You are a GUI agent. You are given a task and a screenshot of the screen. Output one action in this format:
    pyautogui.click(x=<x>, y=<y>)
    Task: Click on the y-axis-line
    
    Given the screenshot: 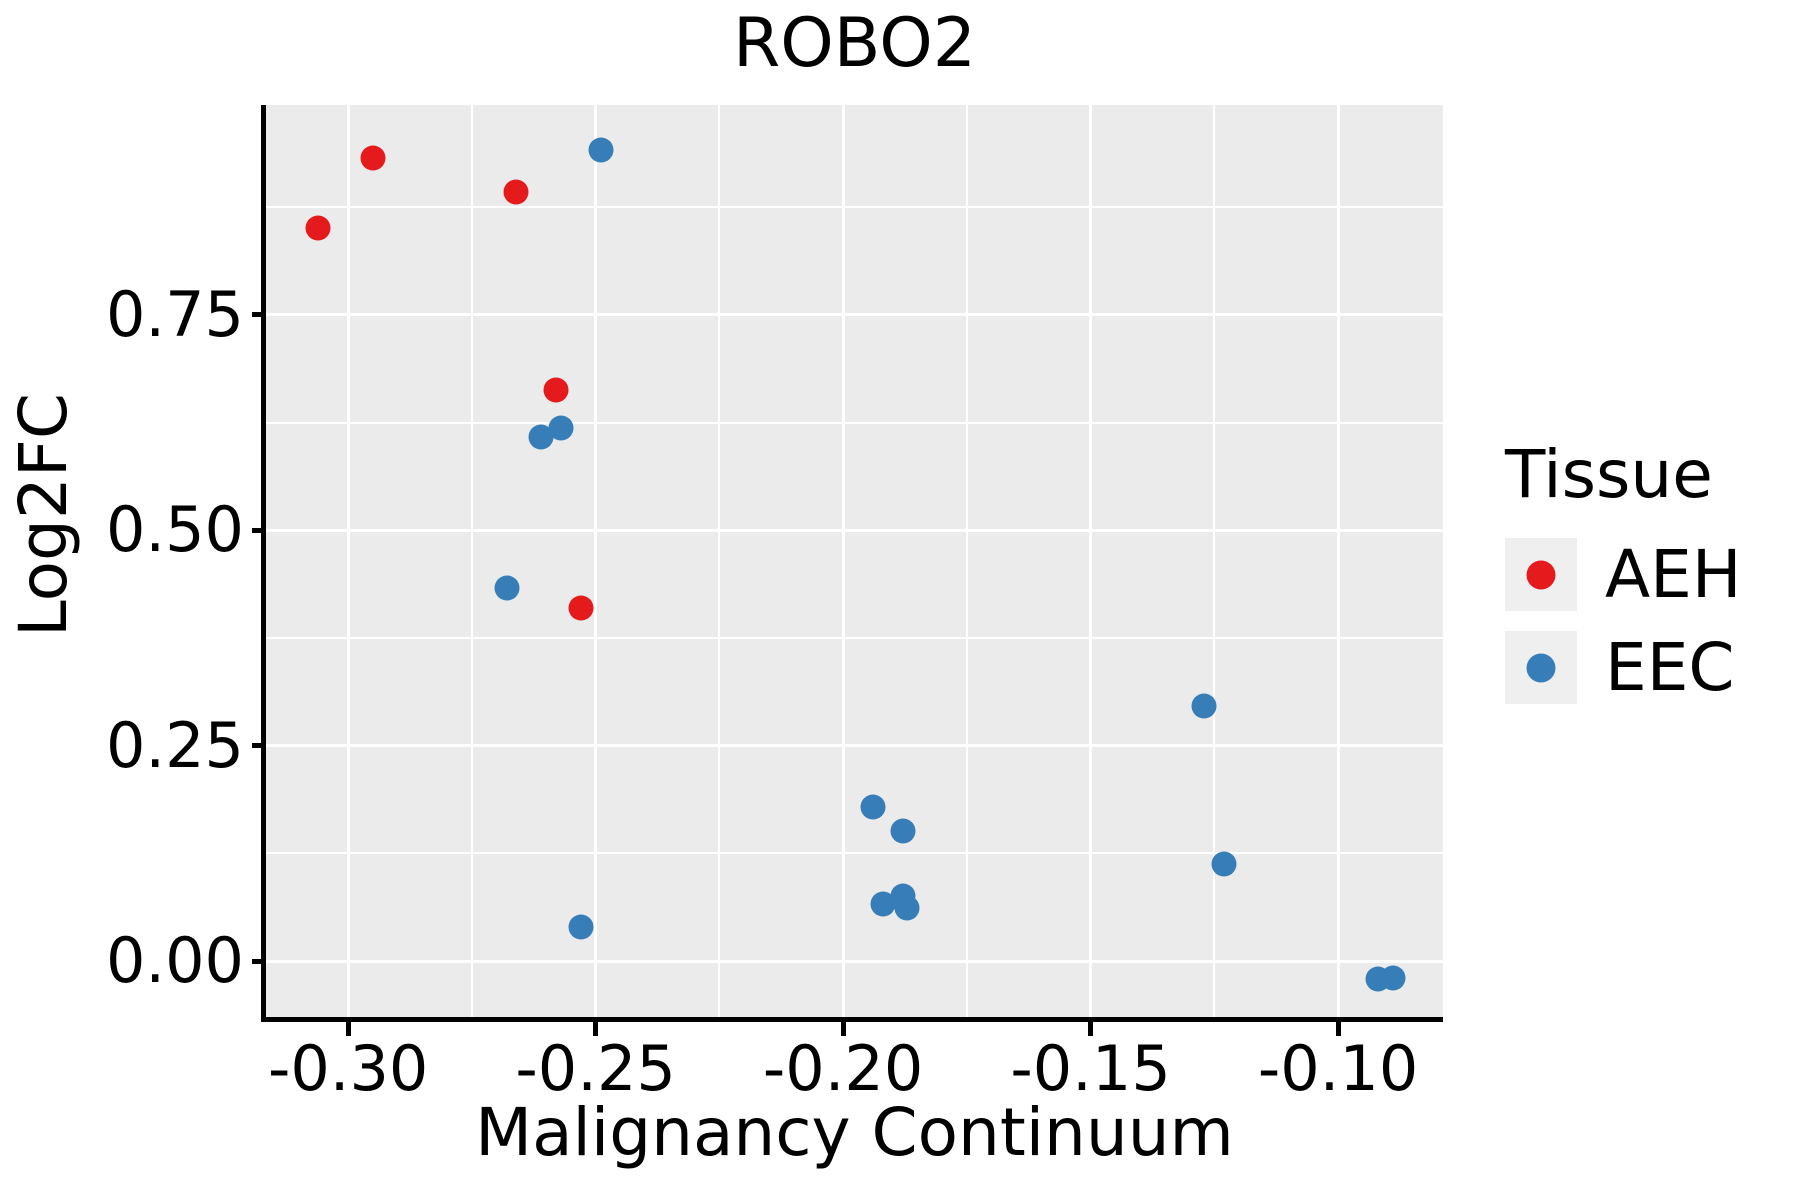 What is the action you would take?
    pyautogui.click(x=263, y=563)
    